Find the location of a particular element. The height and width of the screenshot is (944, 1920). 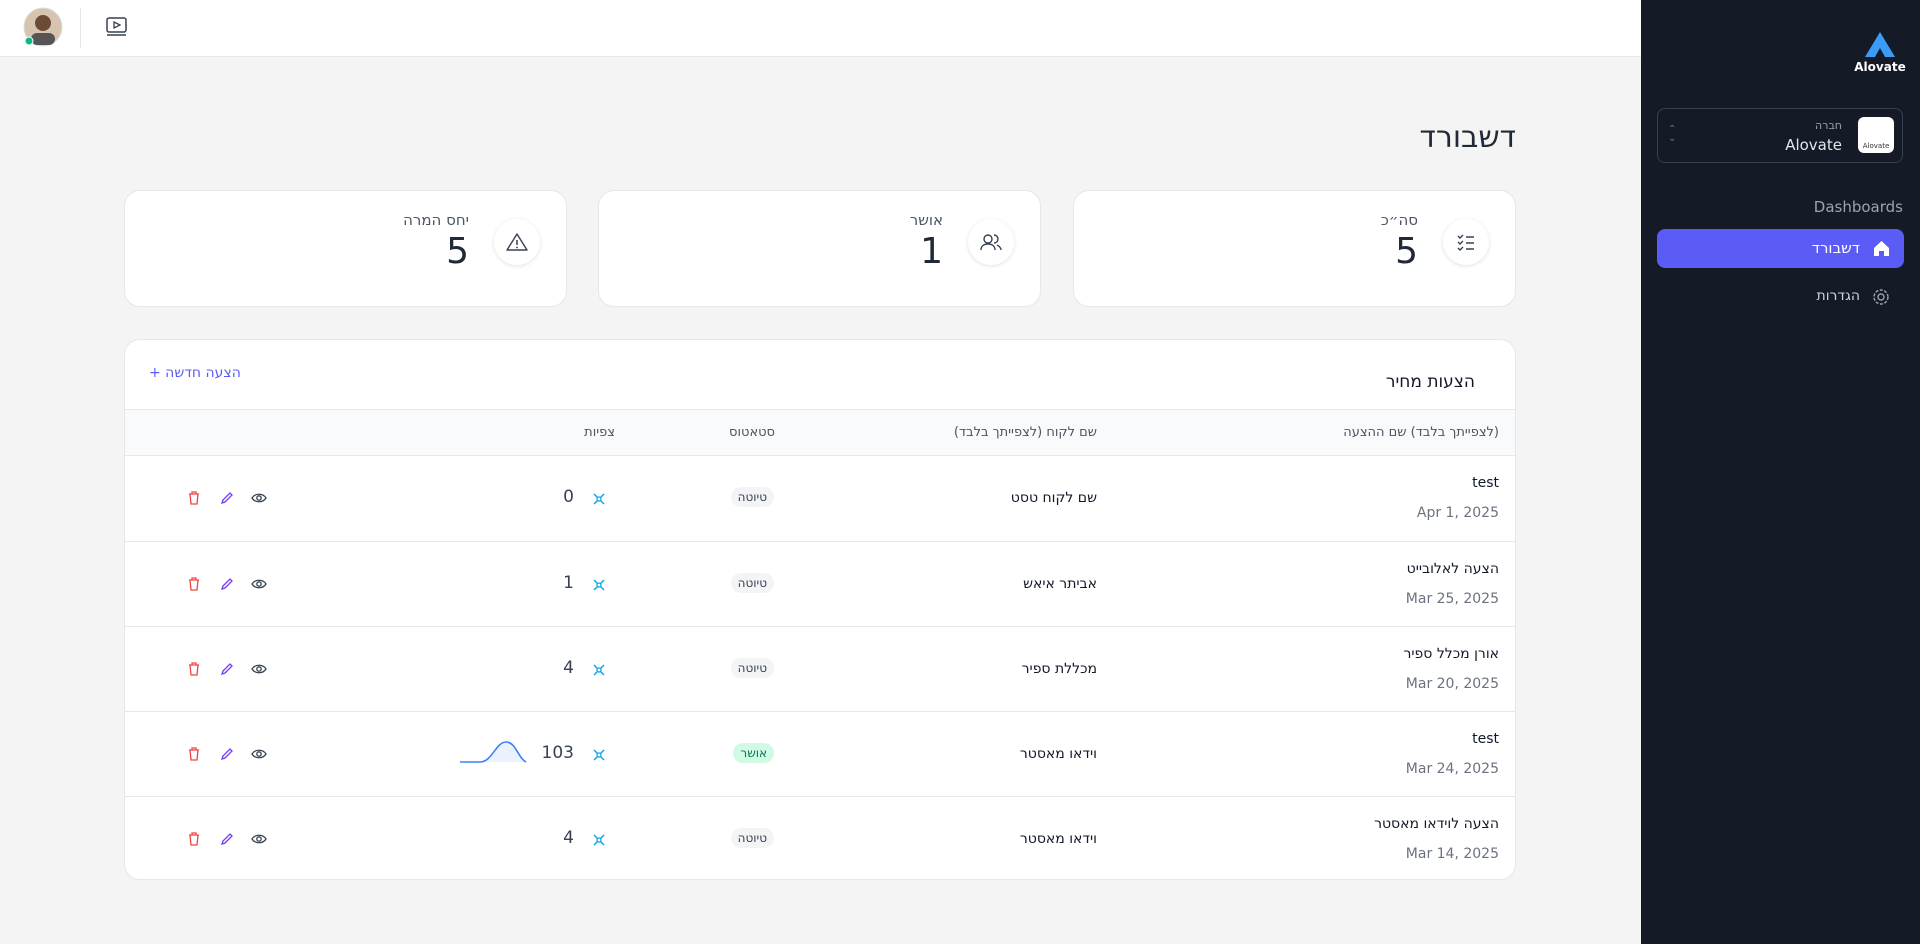

table-title: הצעות מחיר is located at coordinates (1430, 382).